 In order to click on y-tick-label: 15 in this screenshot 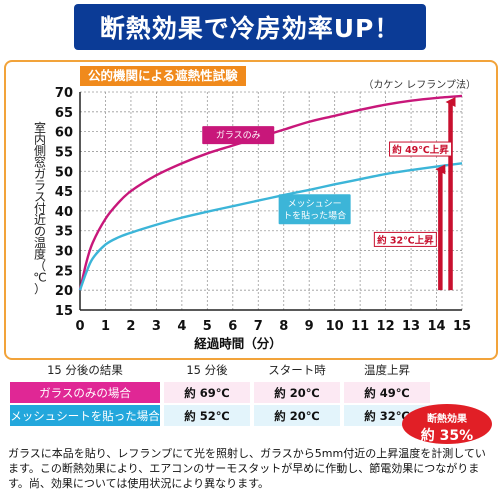, I will do `click(64, 311)`.